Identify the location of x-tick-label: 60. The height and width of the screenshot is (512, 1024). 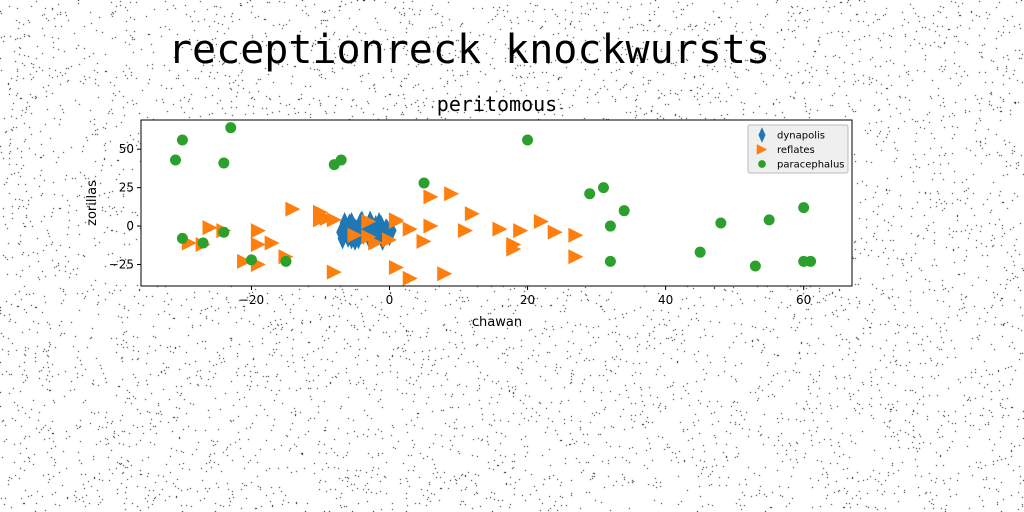
(803, 300).